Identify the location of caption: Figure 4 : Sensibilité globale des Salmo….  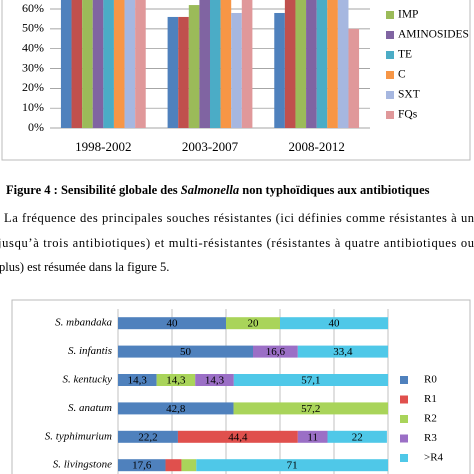
(218, 190).